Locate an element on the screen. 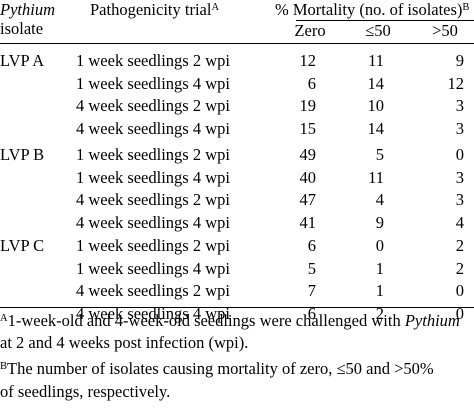  isolate-label: LVP A is located at coordinates (22, 60).